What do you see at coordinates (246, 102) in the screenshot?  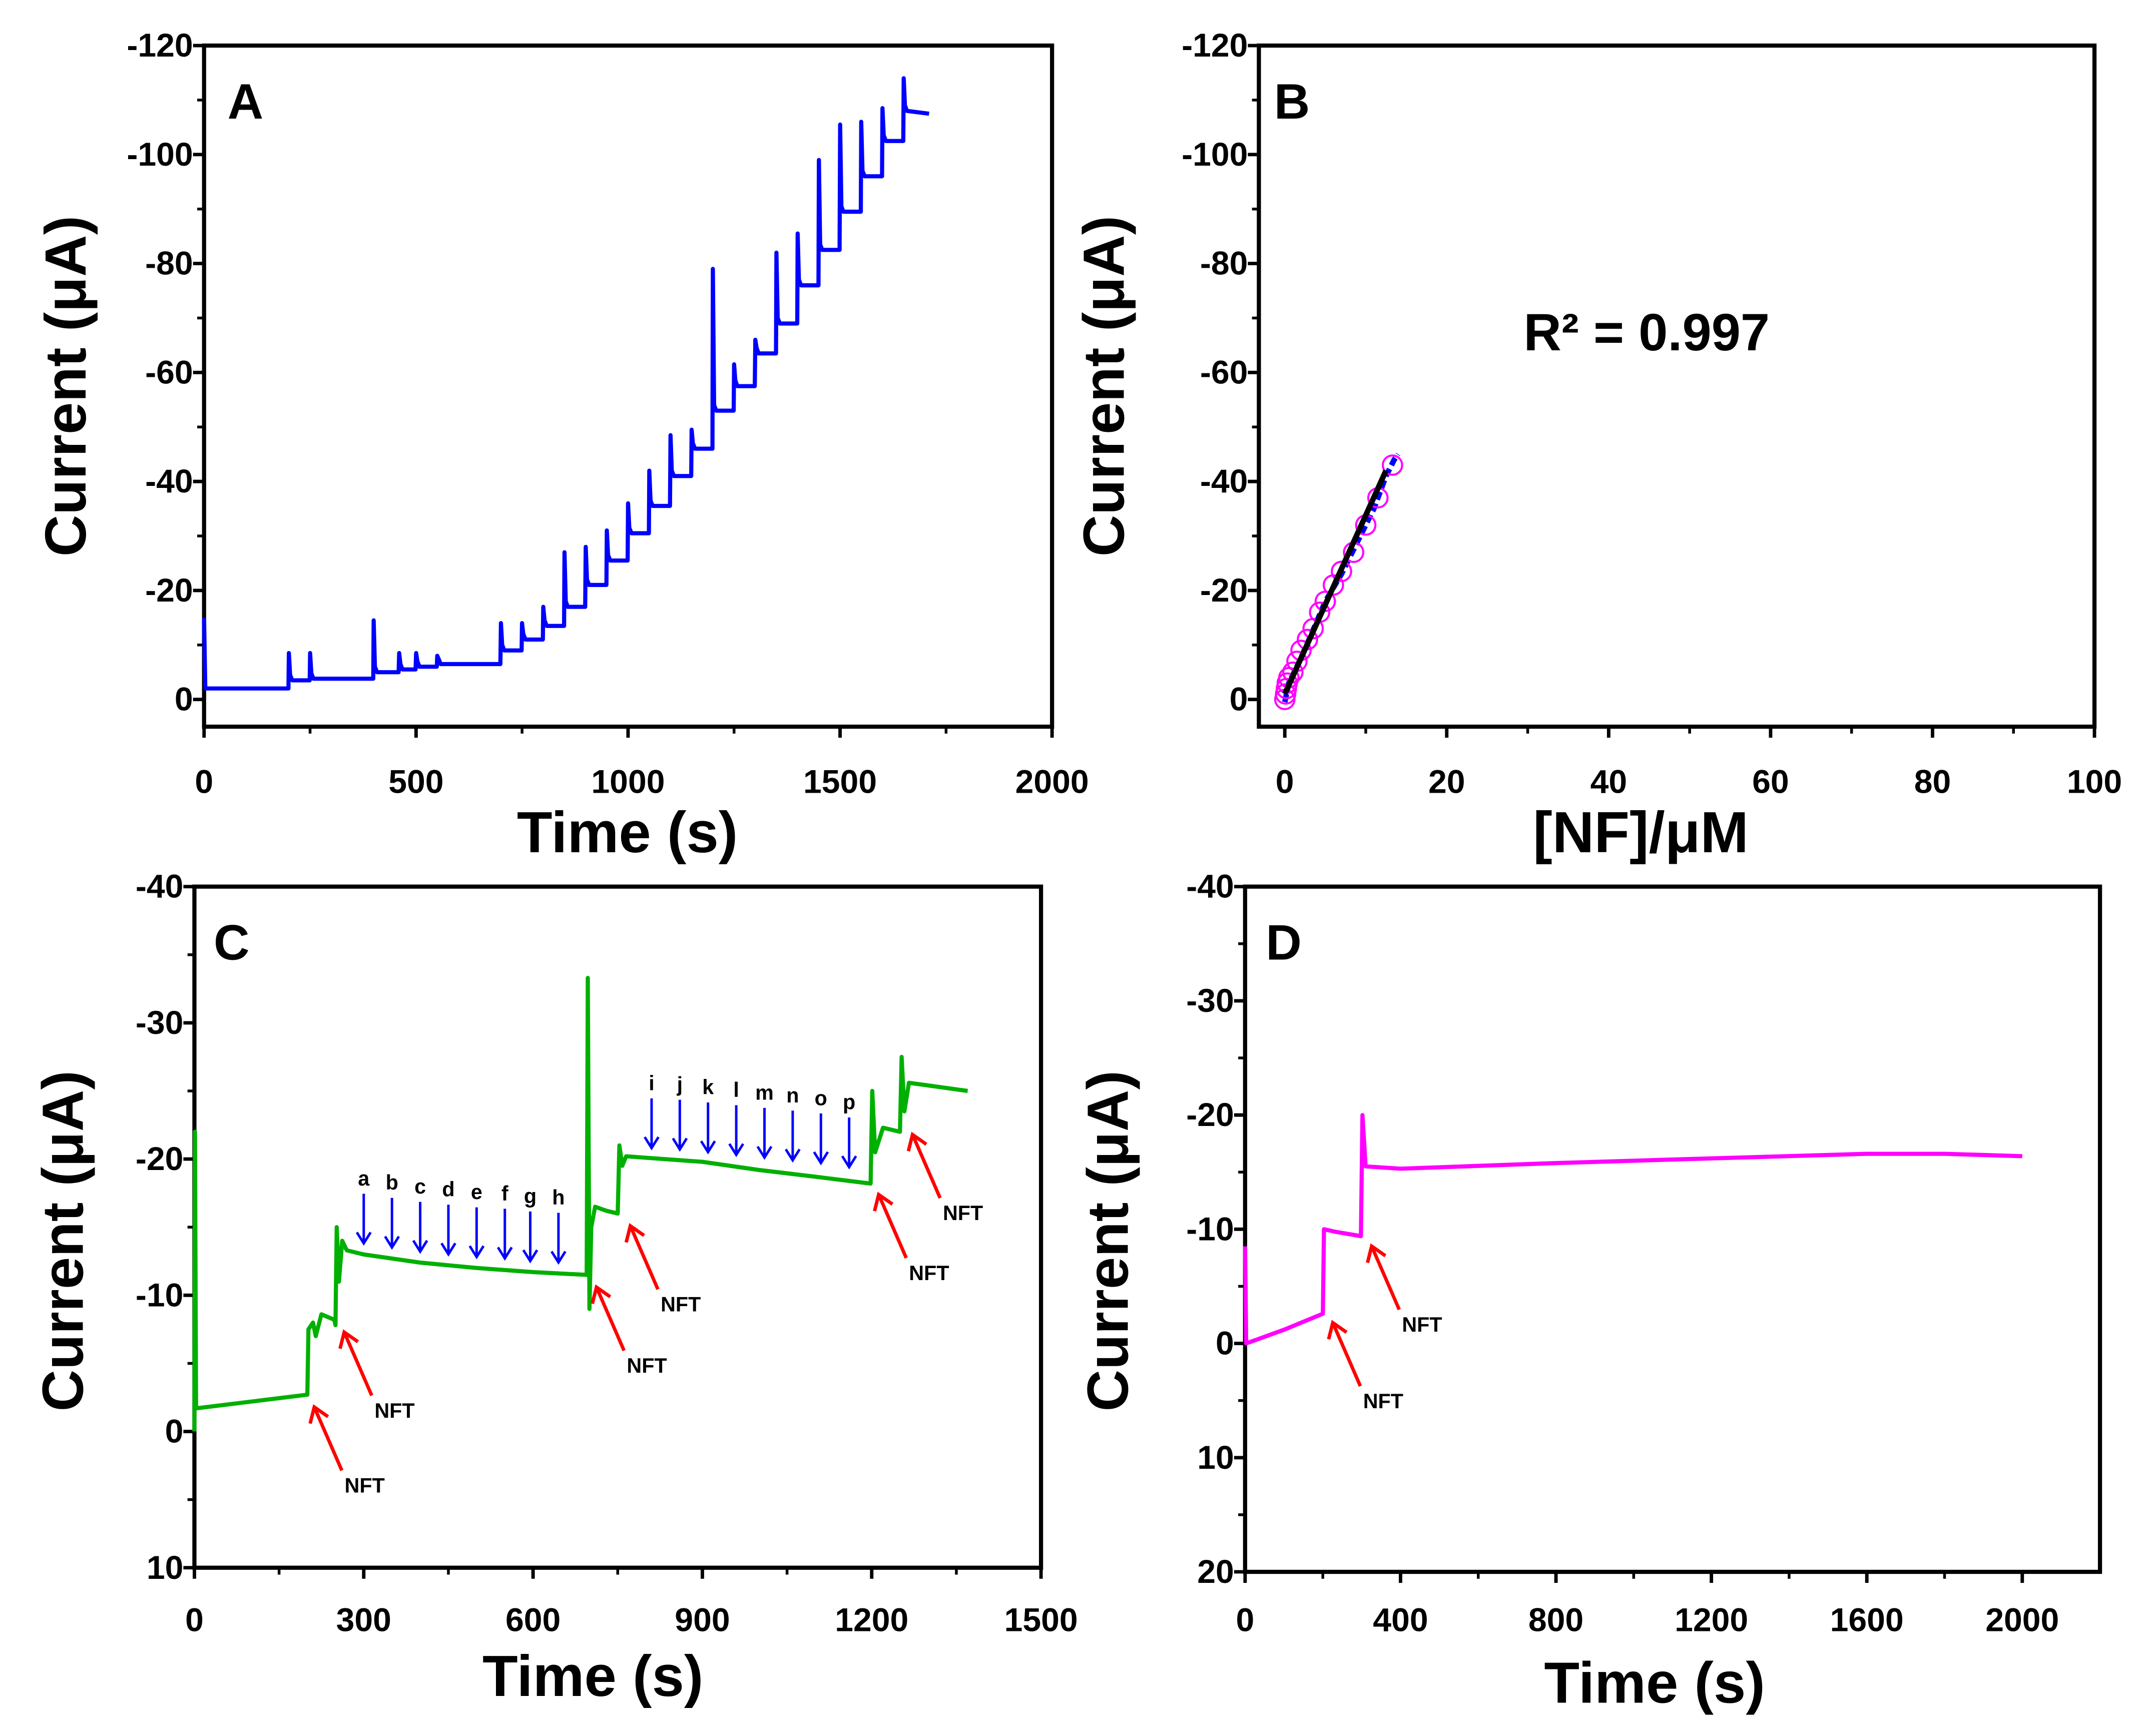 I see `panel-letter: A` at bounding box center [246, 102].